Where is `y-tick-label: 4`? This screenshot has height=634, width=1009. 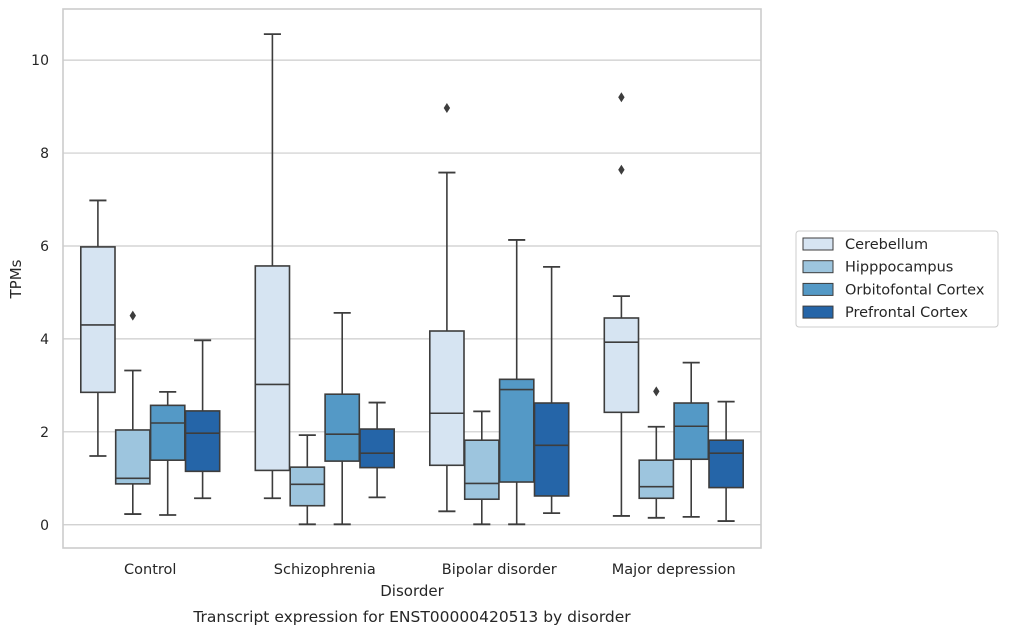
y-tick-label: 4 is located at coordinates (44, 340).